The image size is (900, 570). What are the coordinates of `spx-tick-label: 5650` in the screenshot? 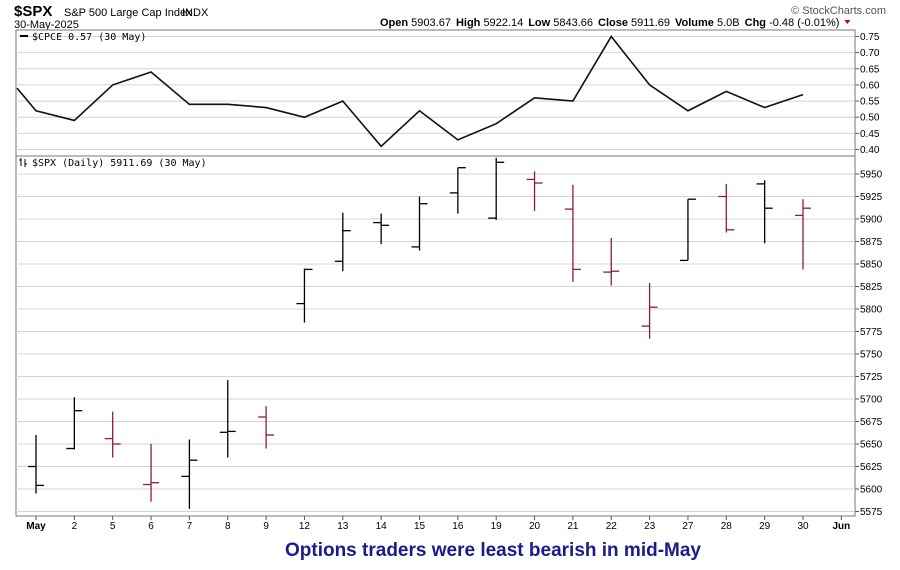 It's located at (871, 445).